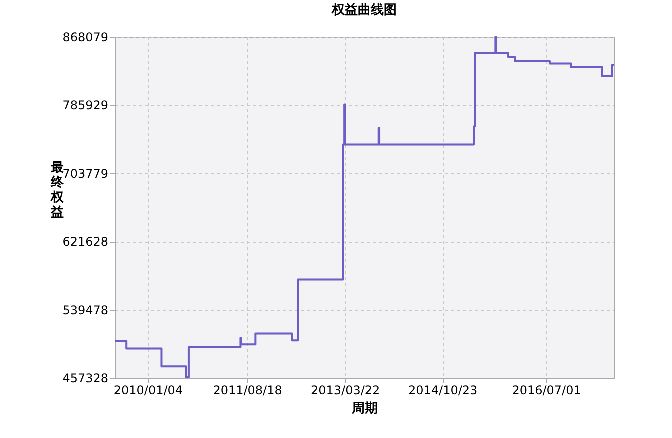 The width and height of the screenshot is (672, 438). Describe the element at coordinates (443, 391) in the screenshot. I see `x-tick-label: 2014/10/23` at that location.